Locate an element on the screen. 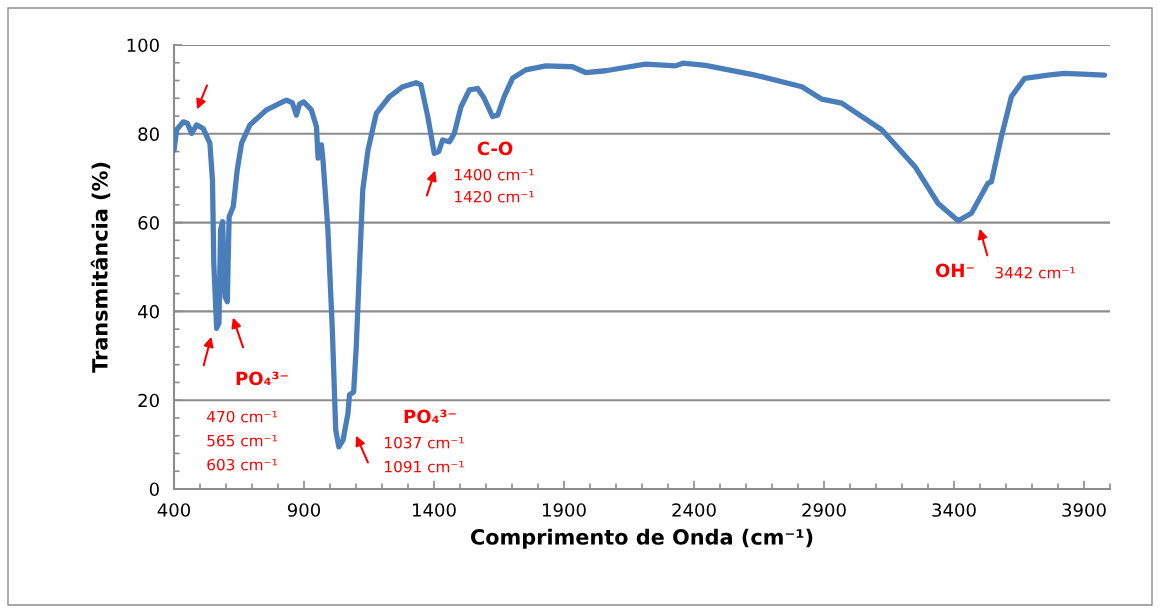 Image resolution: width=1162 pixels, height=609 pixels. x-tick-label: 1400 is located at coordinates (434, 510).